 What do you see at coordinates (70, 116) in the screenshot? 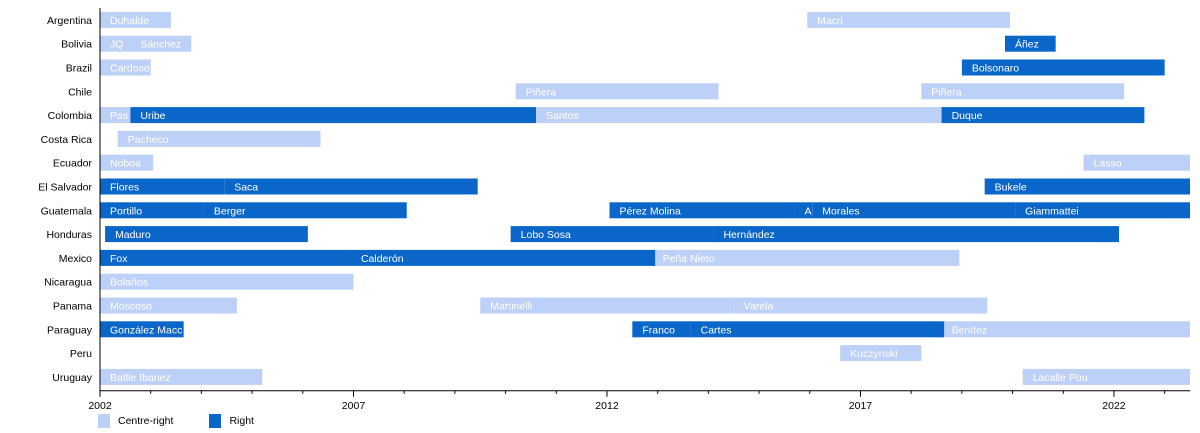
I see `category-label-colombia: Colombia` at bounding box center [70, 116].